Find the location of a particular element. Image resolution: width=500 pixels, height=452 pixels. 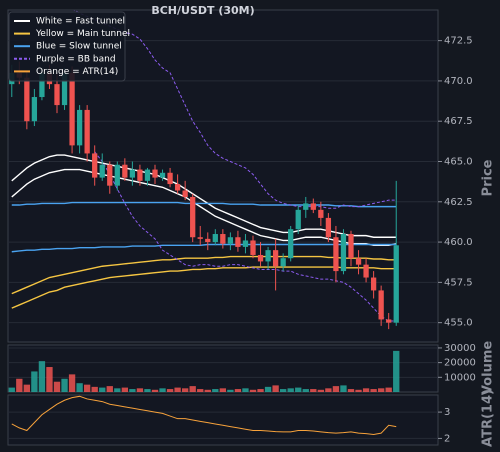

atr-line is located at coordinates (204, 415).